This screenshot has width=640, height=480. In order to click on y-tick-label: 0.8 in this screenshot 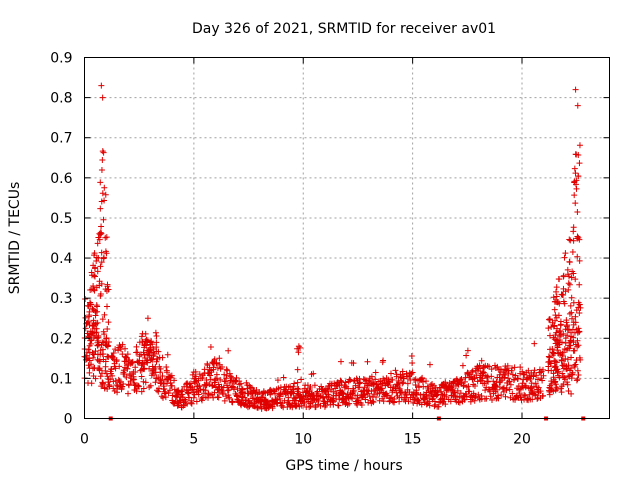, I will do `click(61, 99)`.